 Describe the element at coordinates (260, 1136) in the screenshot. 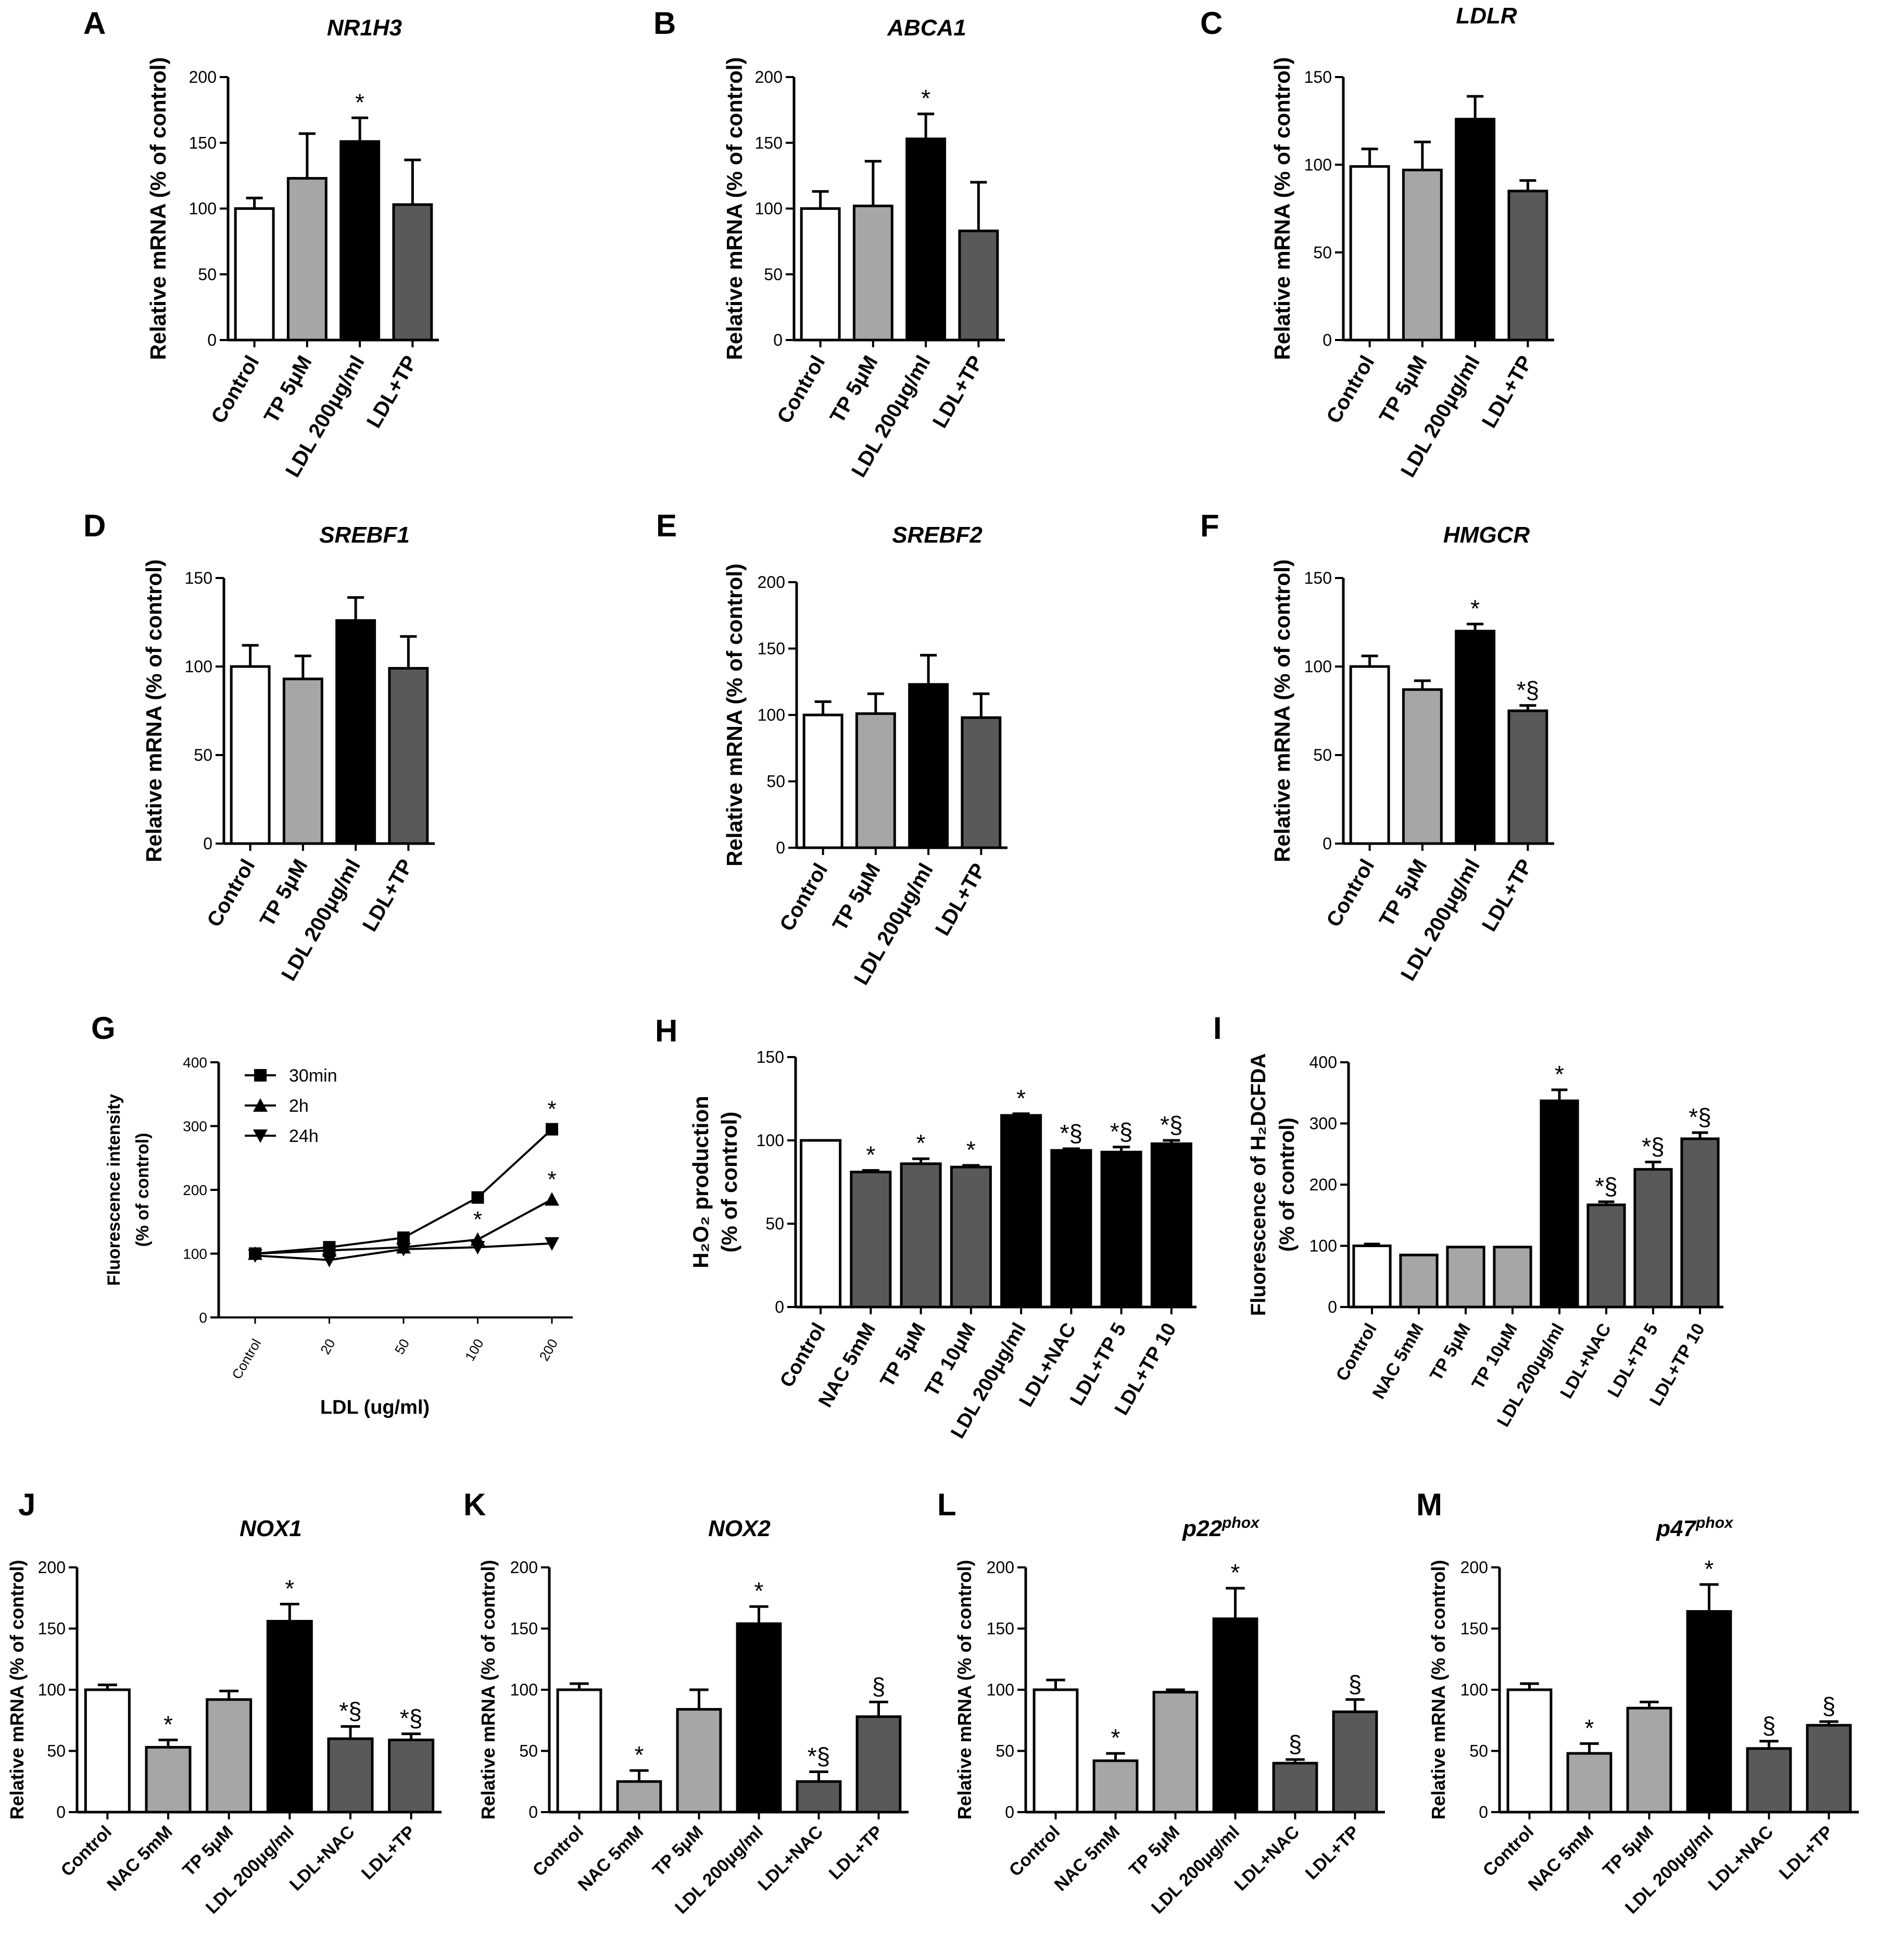

I see `marker-triangle-down` at that location.